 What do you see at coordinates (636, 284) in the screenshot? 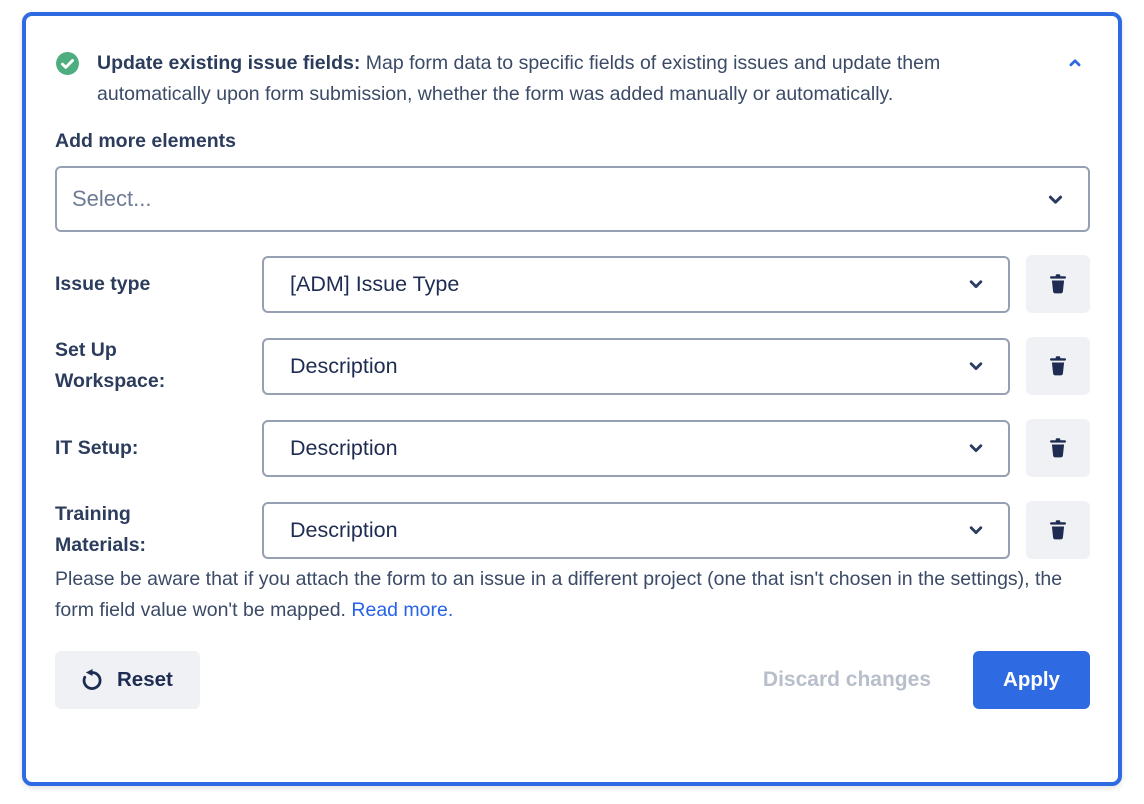
I see `mapping-field-select: [ADM] Issue Type` at bounding box center [636, 284].